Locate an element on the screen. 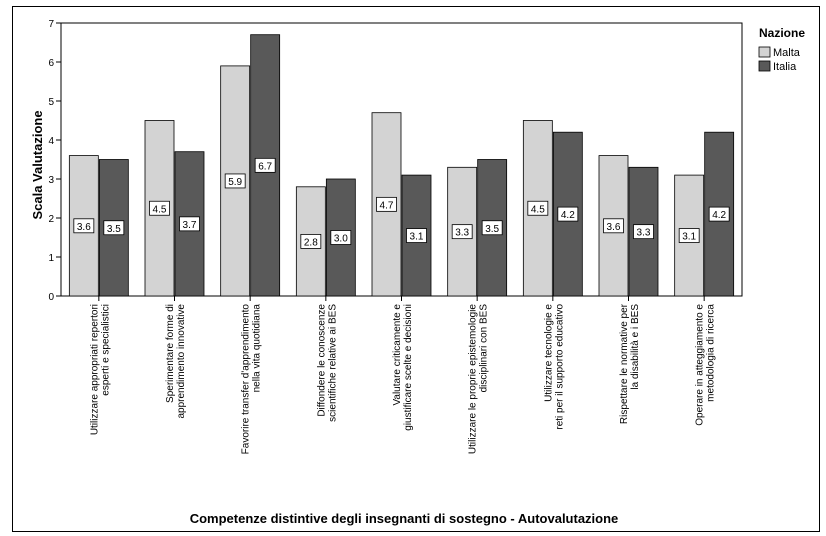  data-label: 6.7 is located at coordinates (265, 166).